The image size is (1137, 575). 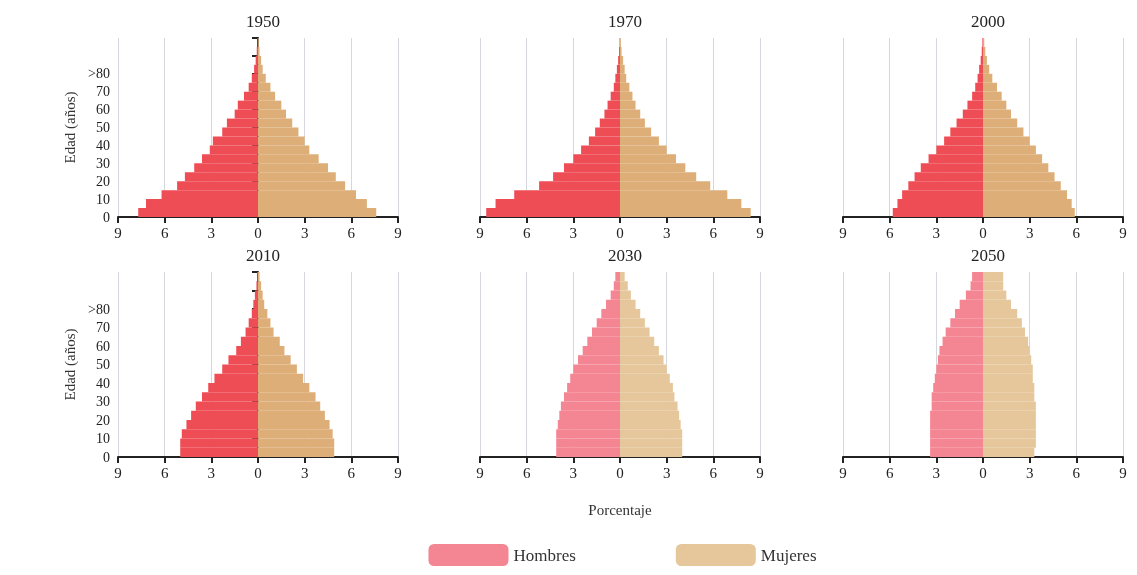 I want to click on chart-title: 2000, so click(x=988, y=21).